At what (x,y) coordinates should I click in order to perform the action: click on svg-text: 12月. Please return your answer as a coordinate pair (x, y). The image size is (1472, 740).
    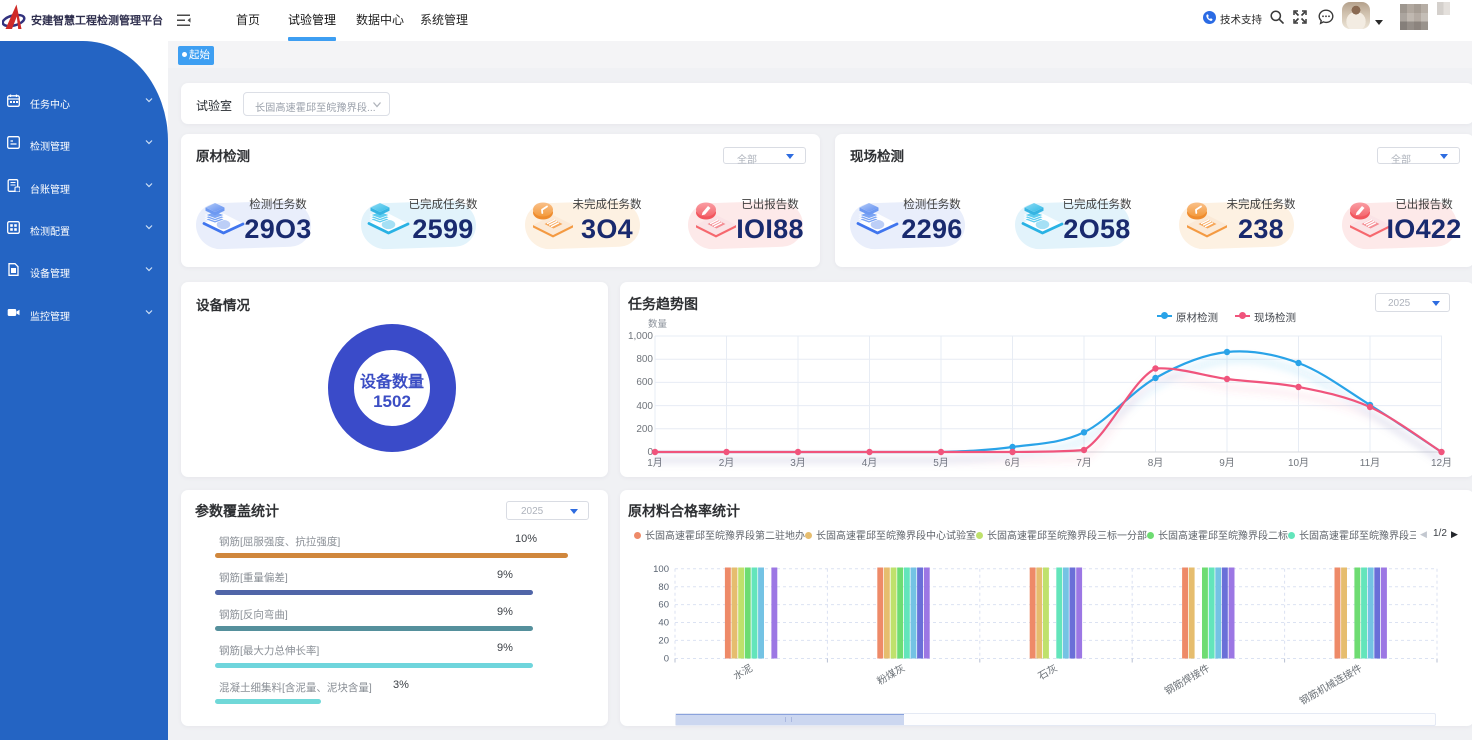
    Looking at the image, I should click on (1441, 463).